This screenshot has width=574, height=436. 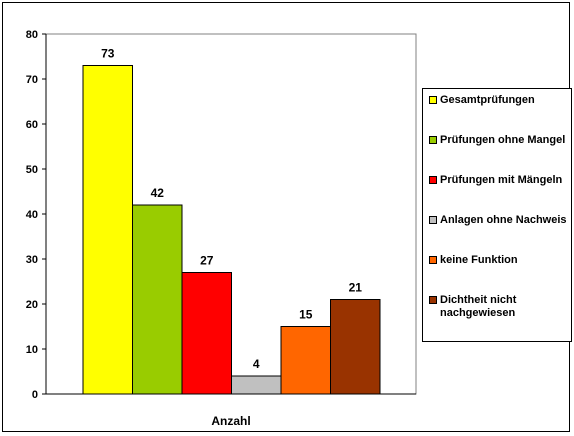 I want to click on y-tick-label: 50, so click(x=32, y=170).